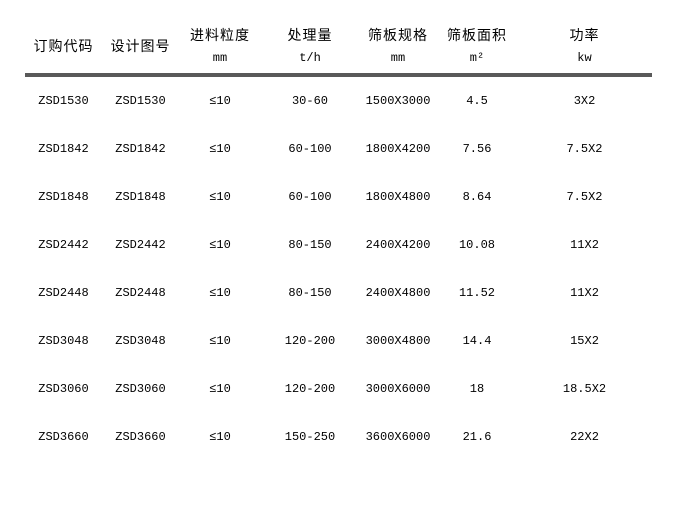 The image size is (691, 520). Describe the element at coordinates (584, 341) in the screenshot. I see `table-cell: 15X2` at that location.